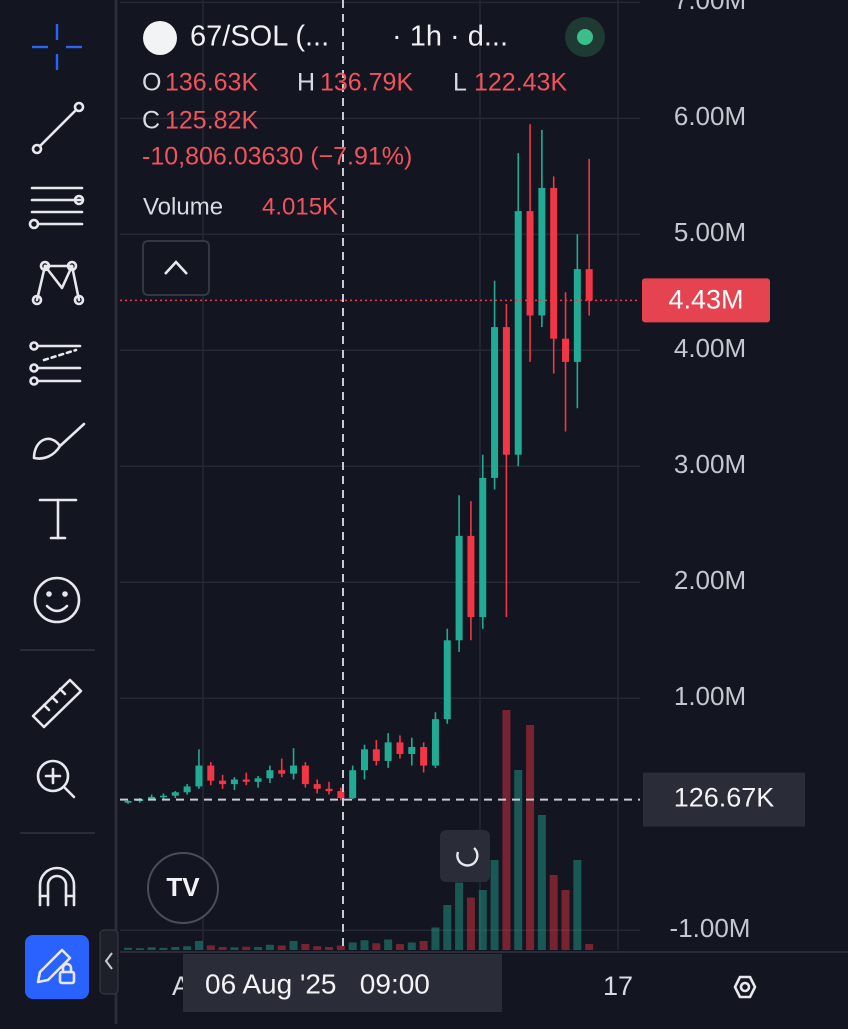  I want to click on ohlc-value: 125.82K, so click(211, 121).